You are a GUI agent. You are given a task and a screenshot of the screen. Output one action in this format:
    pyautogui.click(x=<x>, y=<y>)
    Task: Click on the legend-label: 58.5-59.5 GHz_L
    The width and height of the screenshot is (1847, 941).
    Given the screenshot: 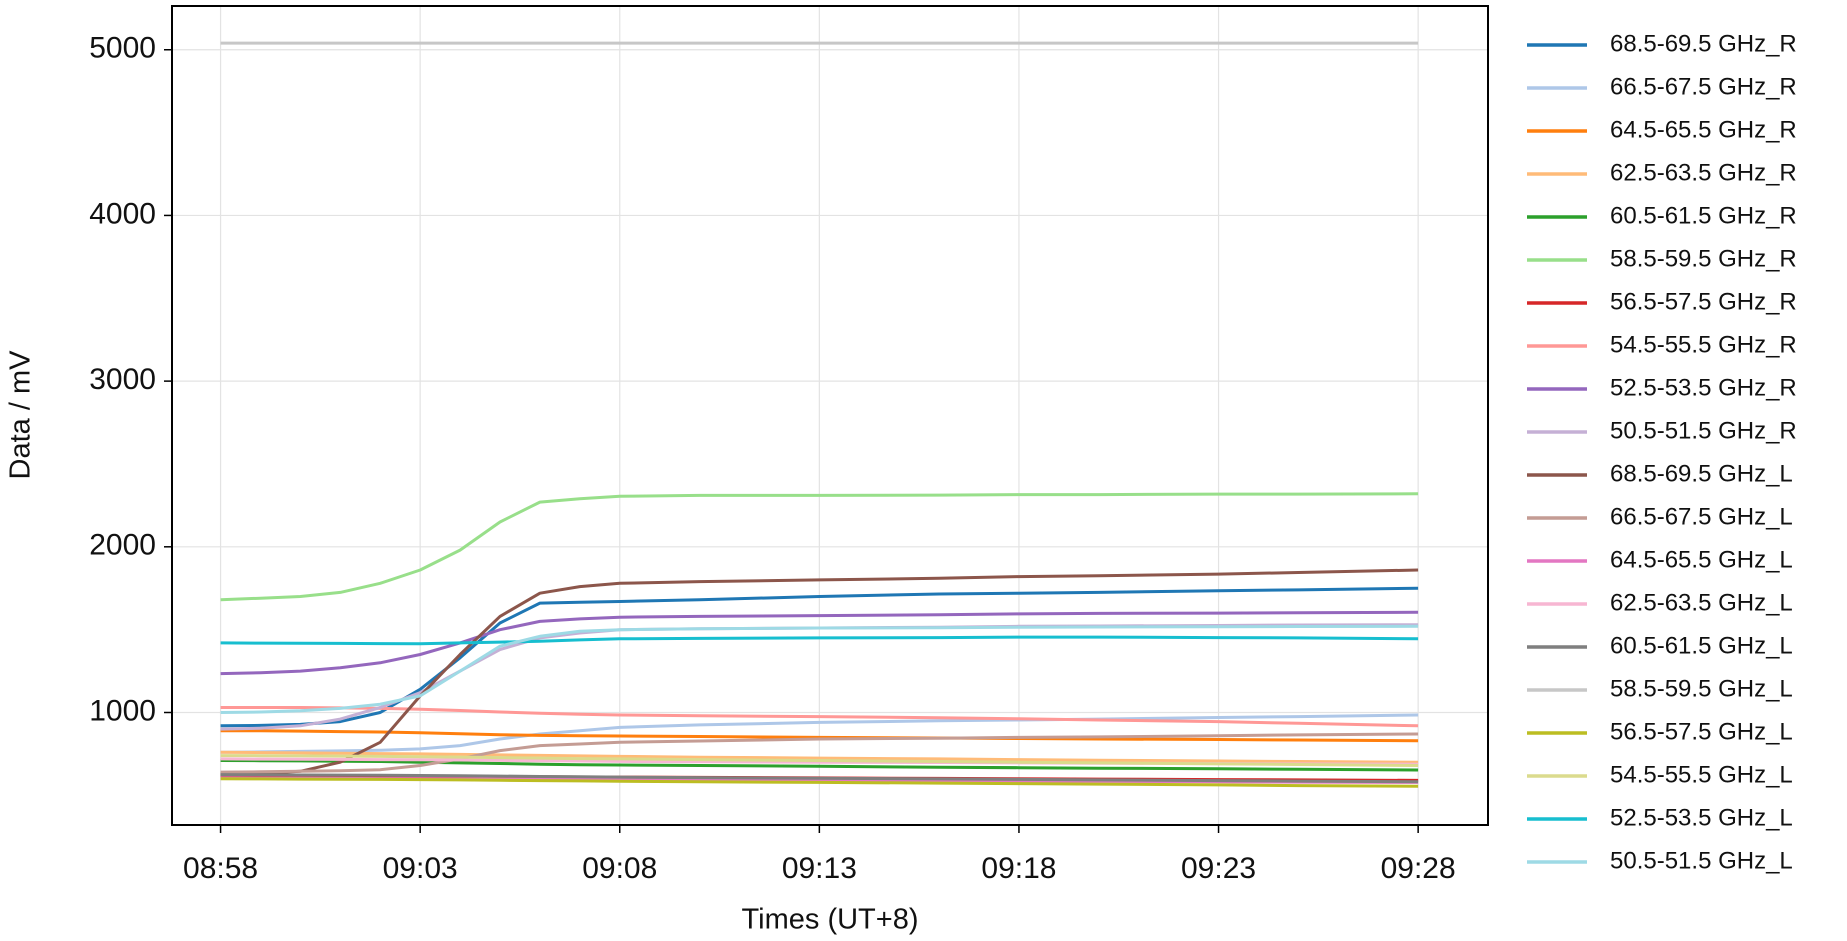 What is the action you would take?
    pyautogui.click(x=1701, y=688)
    